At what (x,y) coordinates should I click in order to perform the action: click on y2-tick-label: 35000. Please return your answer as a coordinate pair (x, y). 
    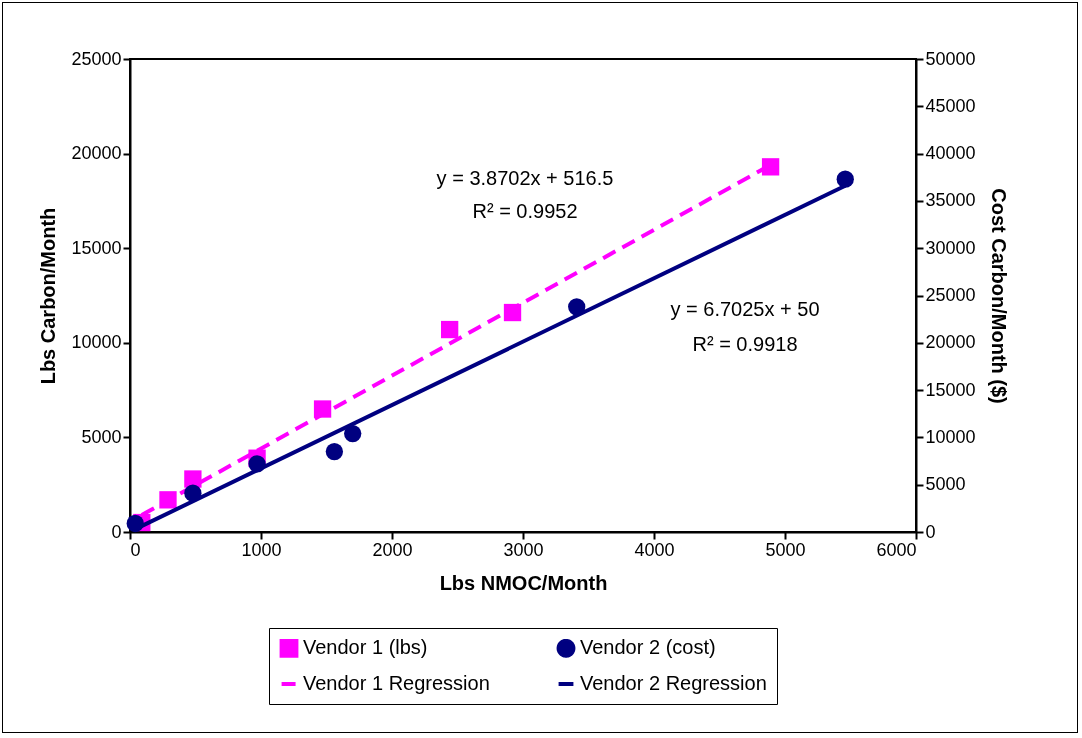
    Looking at the image, I should click on (950, 200).